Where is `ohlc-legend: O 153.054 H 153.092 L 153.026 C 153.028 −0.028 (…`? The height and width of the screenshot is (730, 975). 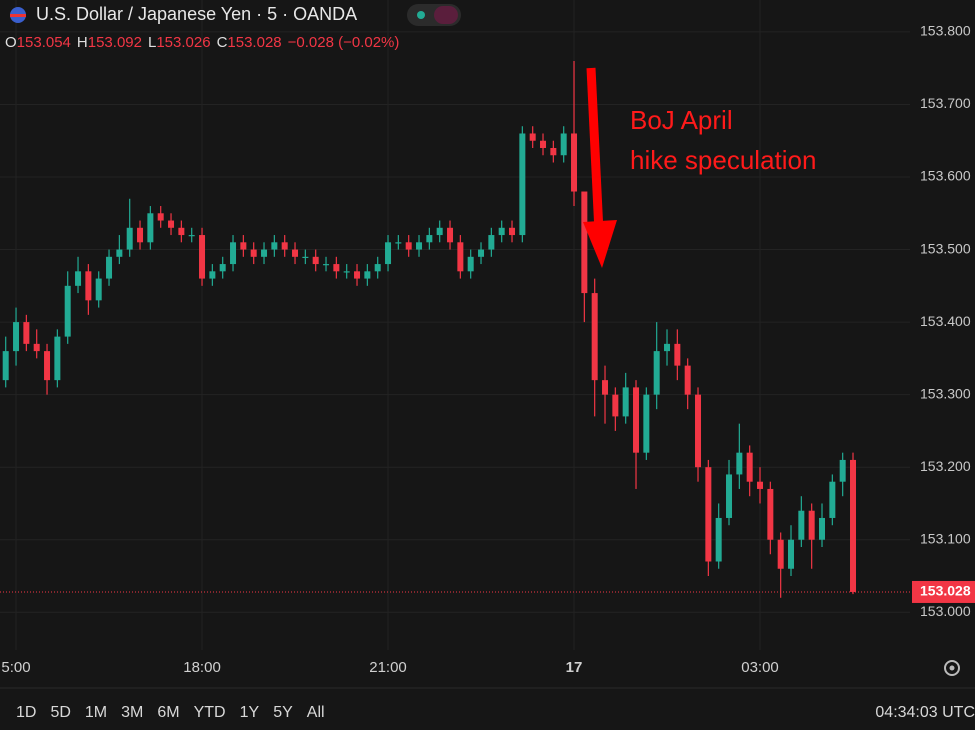 ohlc-legend: O 153.054 H 153.092 L 153.026 C 153.028 −0.028 (… is located at coordinates (202, 42).